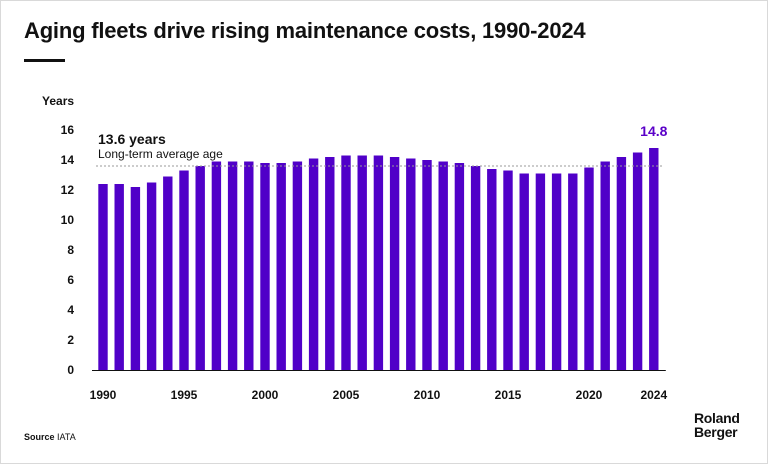 The image size is (768, 464). Describe the element at coordinates (637, 261) in the screenshot. I see `bar-2023` at that location.